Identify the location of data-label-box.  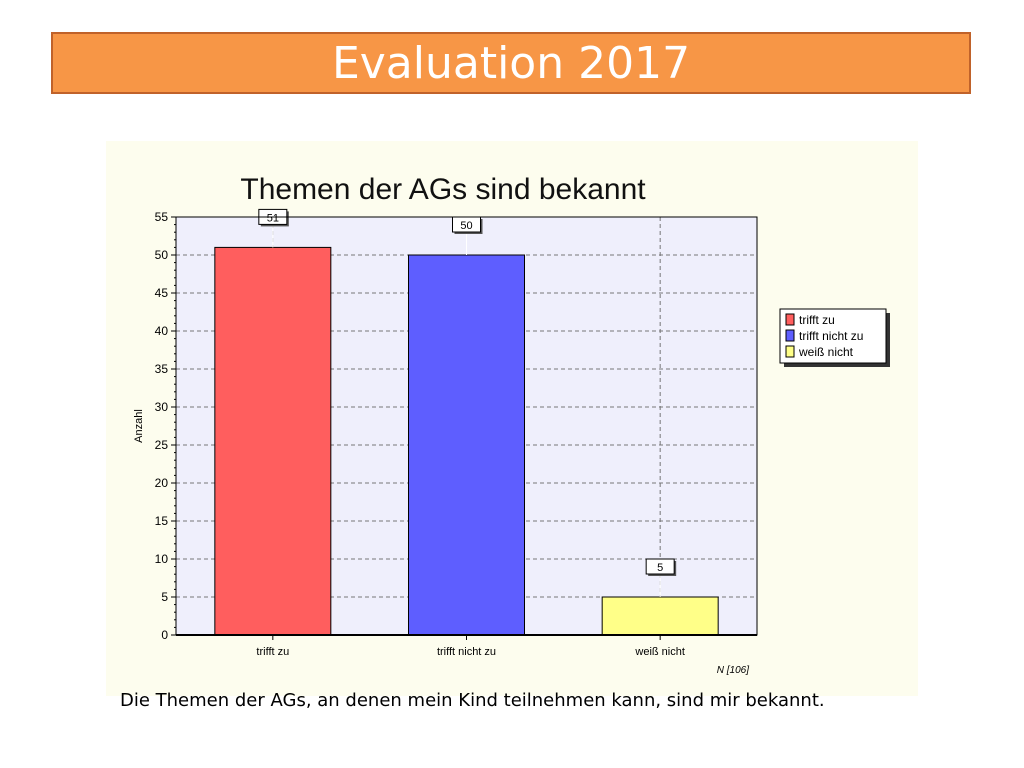
(660, 566).